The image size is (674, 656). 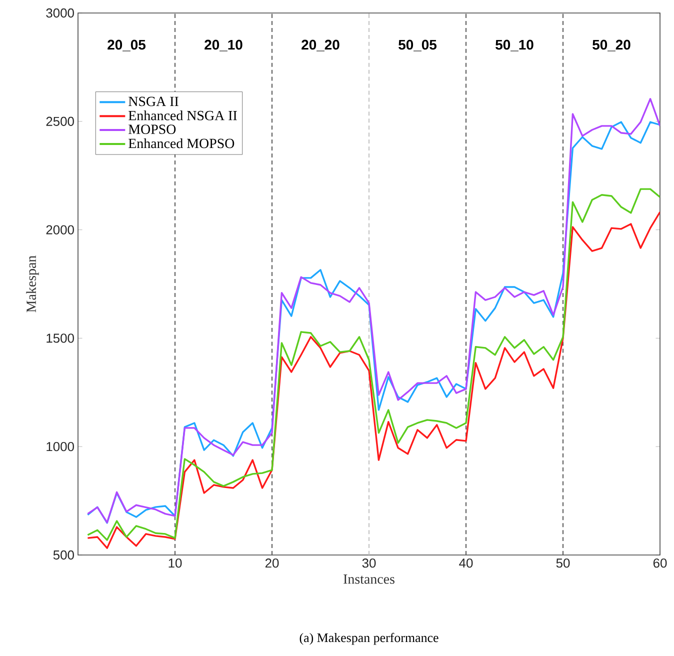 I want to click on x-tick-label: 20, so click(x=272, y=563).